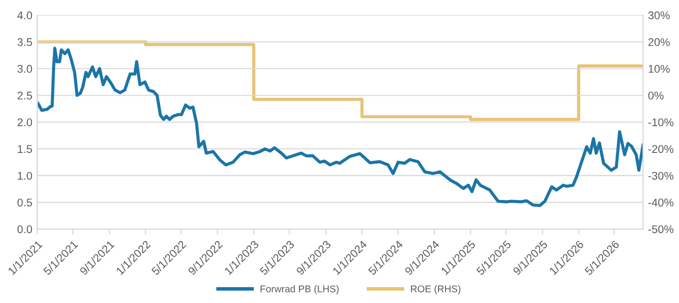 This screenshot has width=679, height=303. I want to click on legend-label: ROE (RHS), so click(435, 289).